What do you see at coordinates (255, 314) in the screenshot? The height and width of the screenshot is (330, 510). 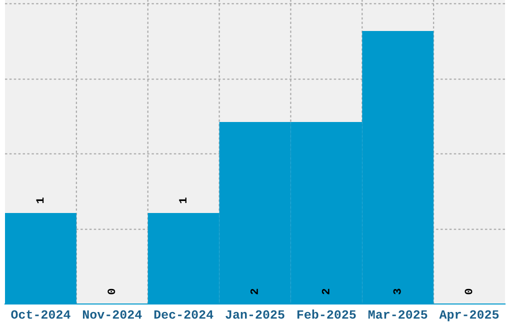 I see `x-tick-label: Jan-2025` at bounding box center [255, 314].